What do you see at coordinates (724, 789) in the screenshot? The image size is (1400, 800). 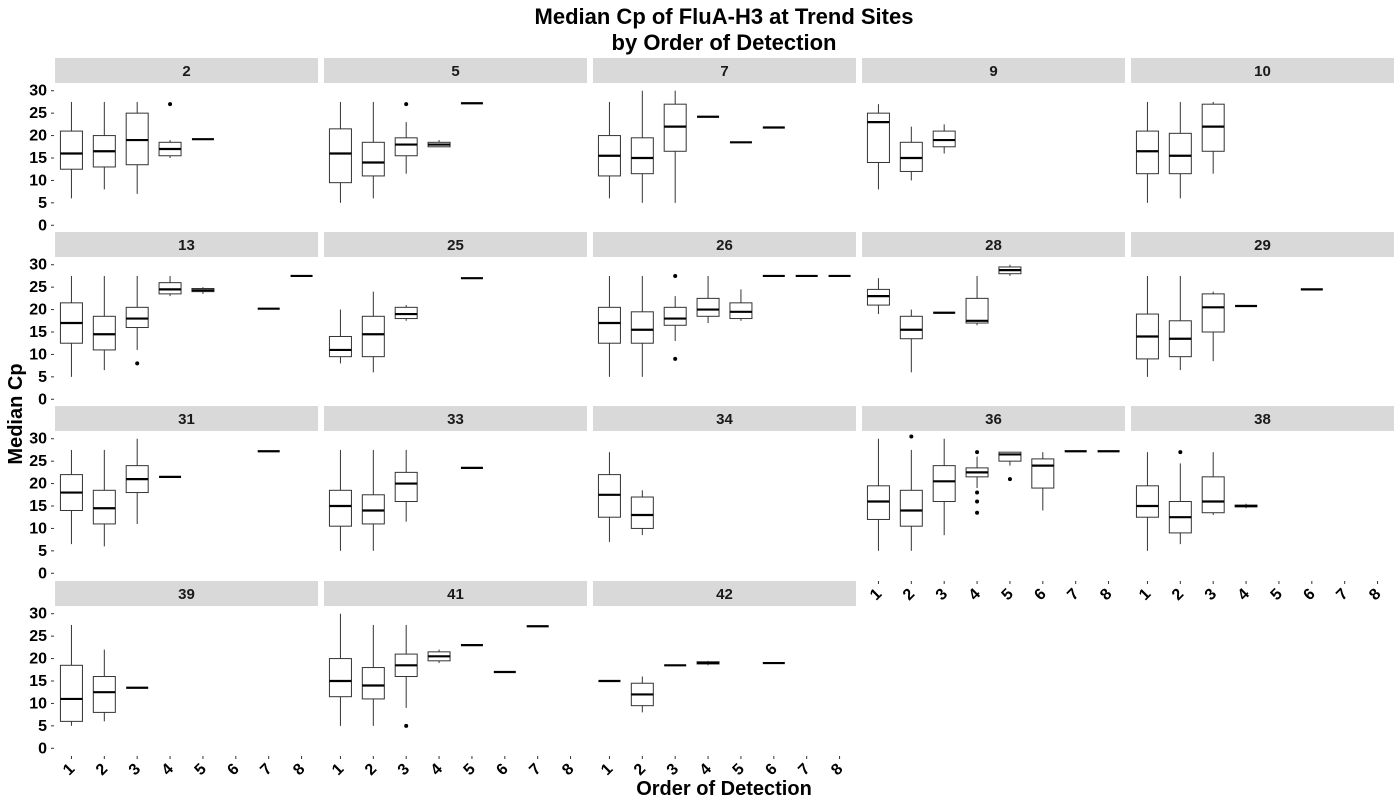 I see `x-axis-title: Order of Detection` at bounding box center [724, 789].